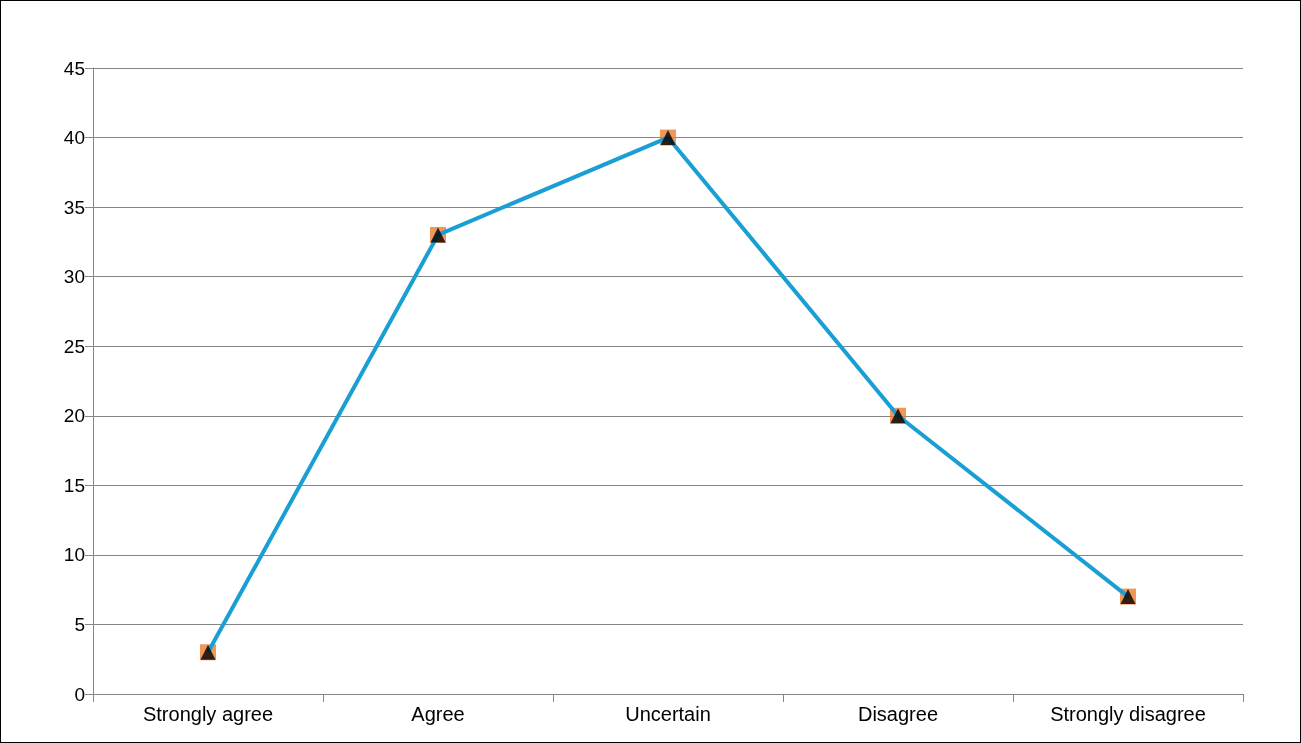 Image resolution: width=1301 pixels, height=743 pixels. What do you see at coordinates (74, 207) in the screenshot?
I see `y-tick-label: 35` at bounding box center [74, 207].